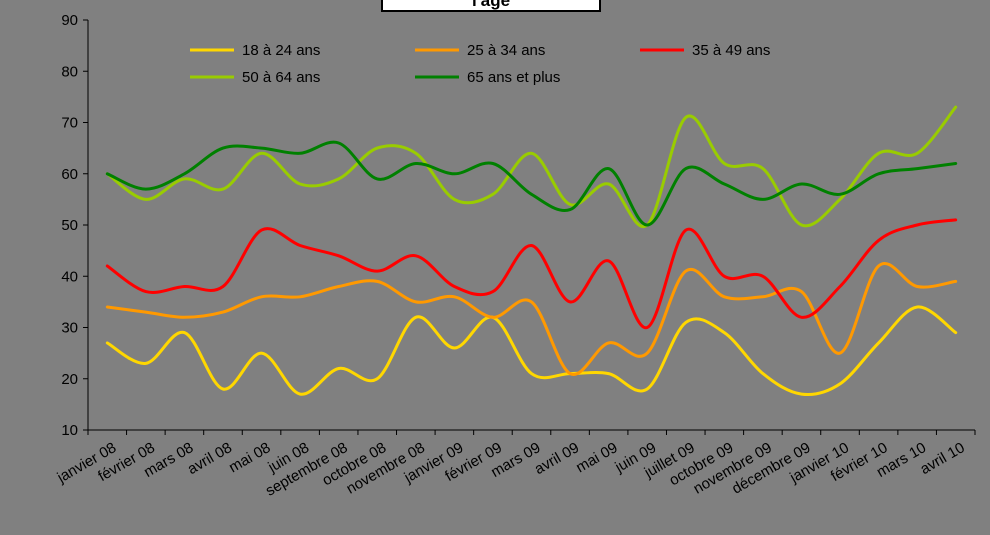  Describe the element at coordinates (69, 225) in the screenshot. I see `y-tick-label: 50` at that location.